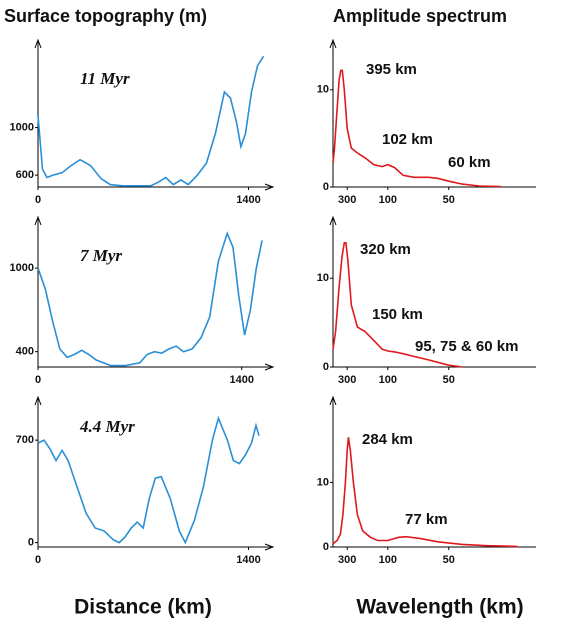  Describe the element at coordinates (143, 607) in the screenshot. I see `left-x-label: Distance (km)` at that location.